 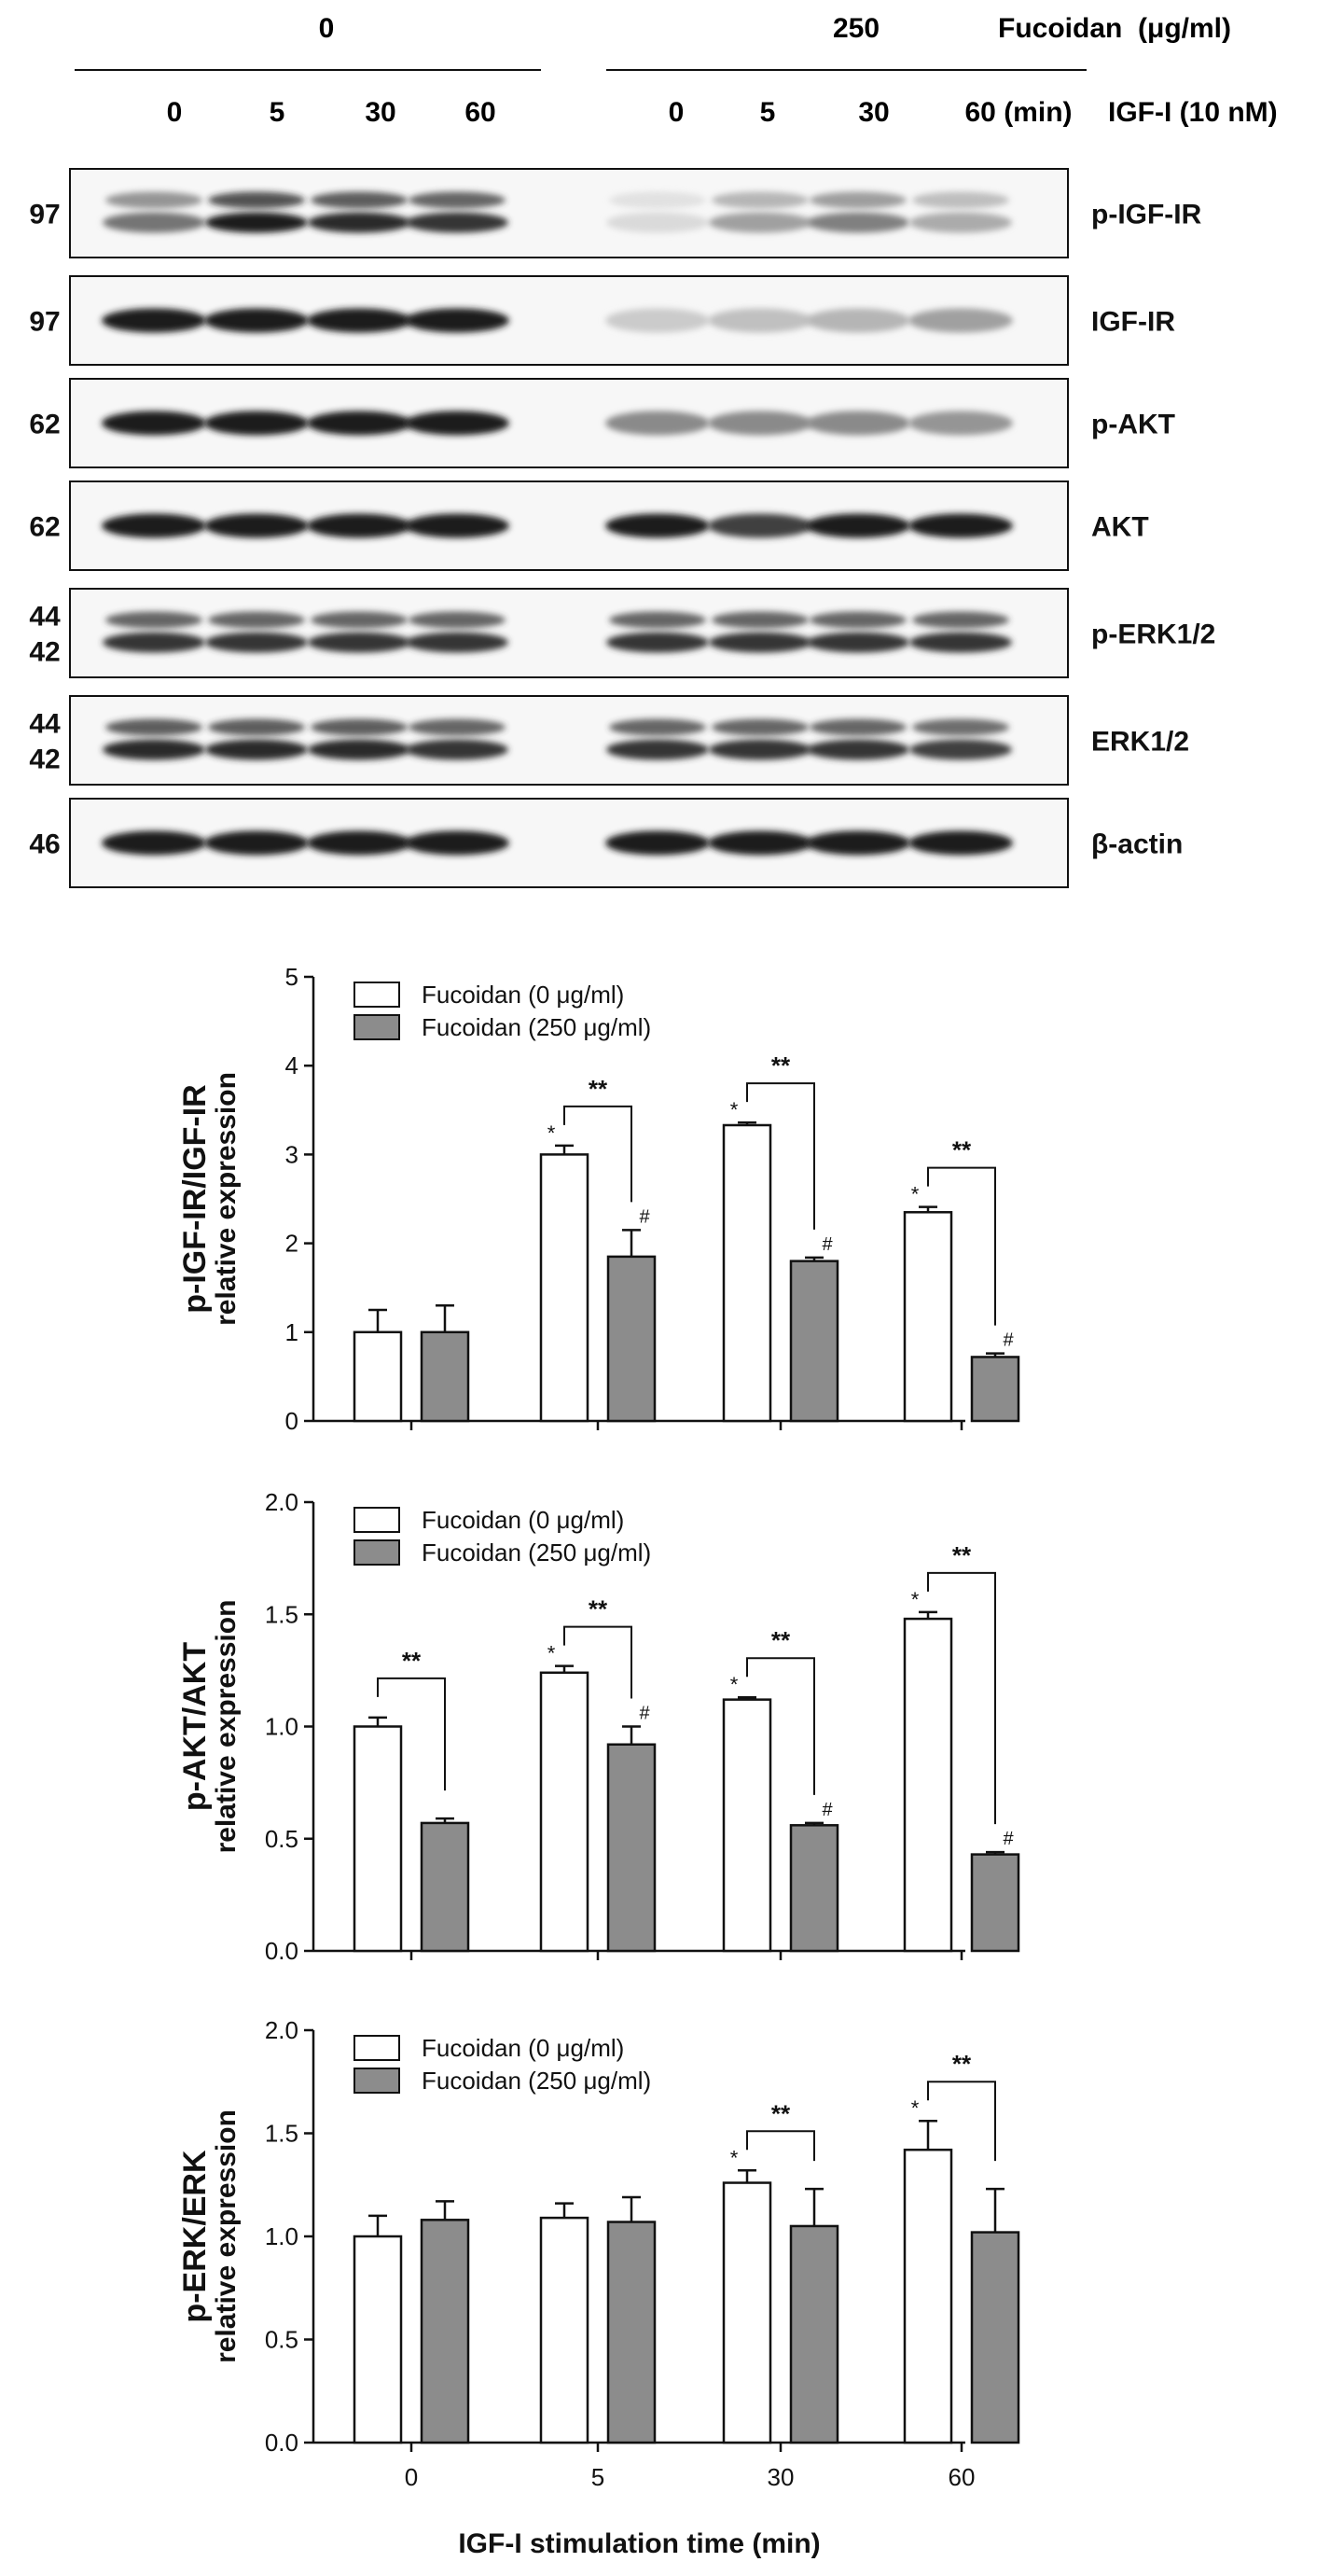 What do you see at coordinates (195, 1727) in the screenshot?
I see `y-axis-label: p-AKT/AKT` at bounding box center [195, 1727].